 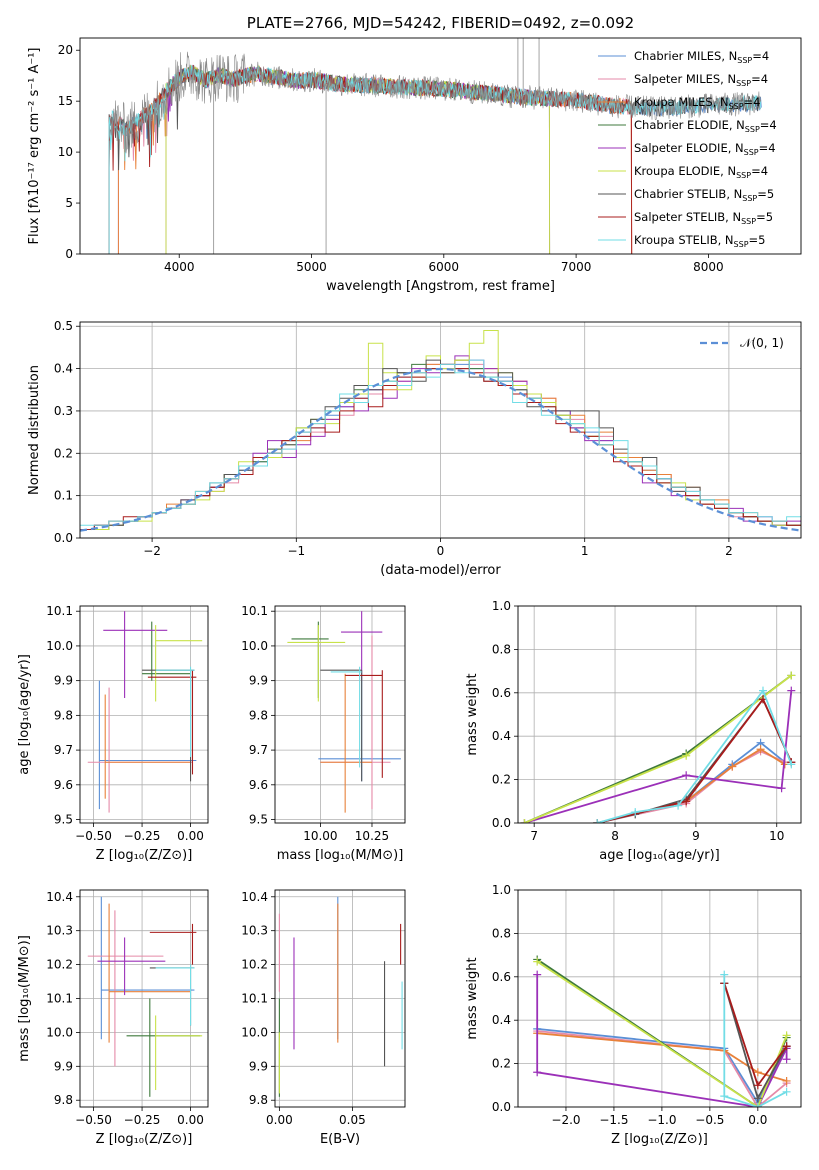 I want to click on y-axis-label: Flux [fλ10⁻¹⁷ erg cm⁻² s⁻¹ A⁻¹], so click(x=34, y=146).